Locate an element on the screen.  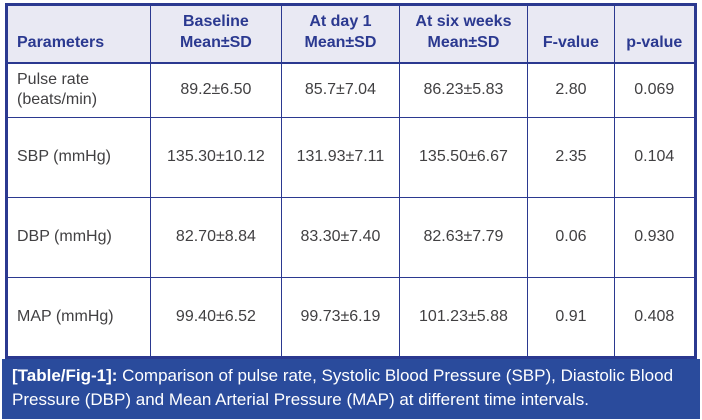
six-weeks-value: 135.50±6.67 is located at coordinates (463, 158).